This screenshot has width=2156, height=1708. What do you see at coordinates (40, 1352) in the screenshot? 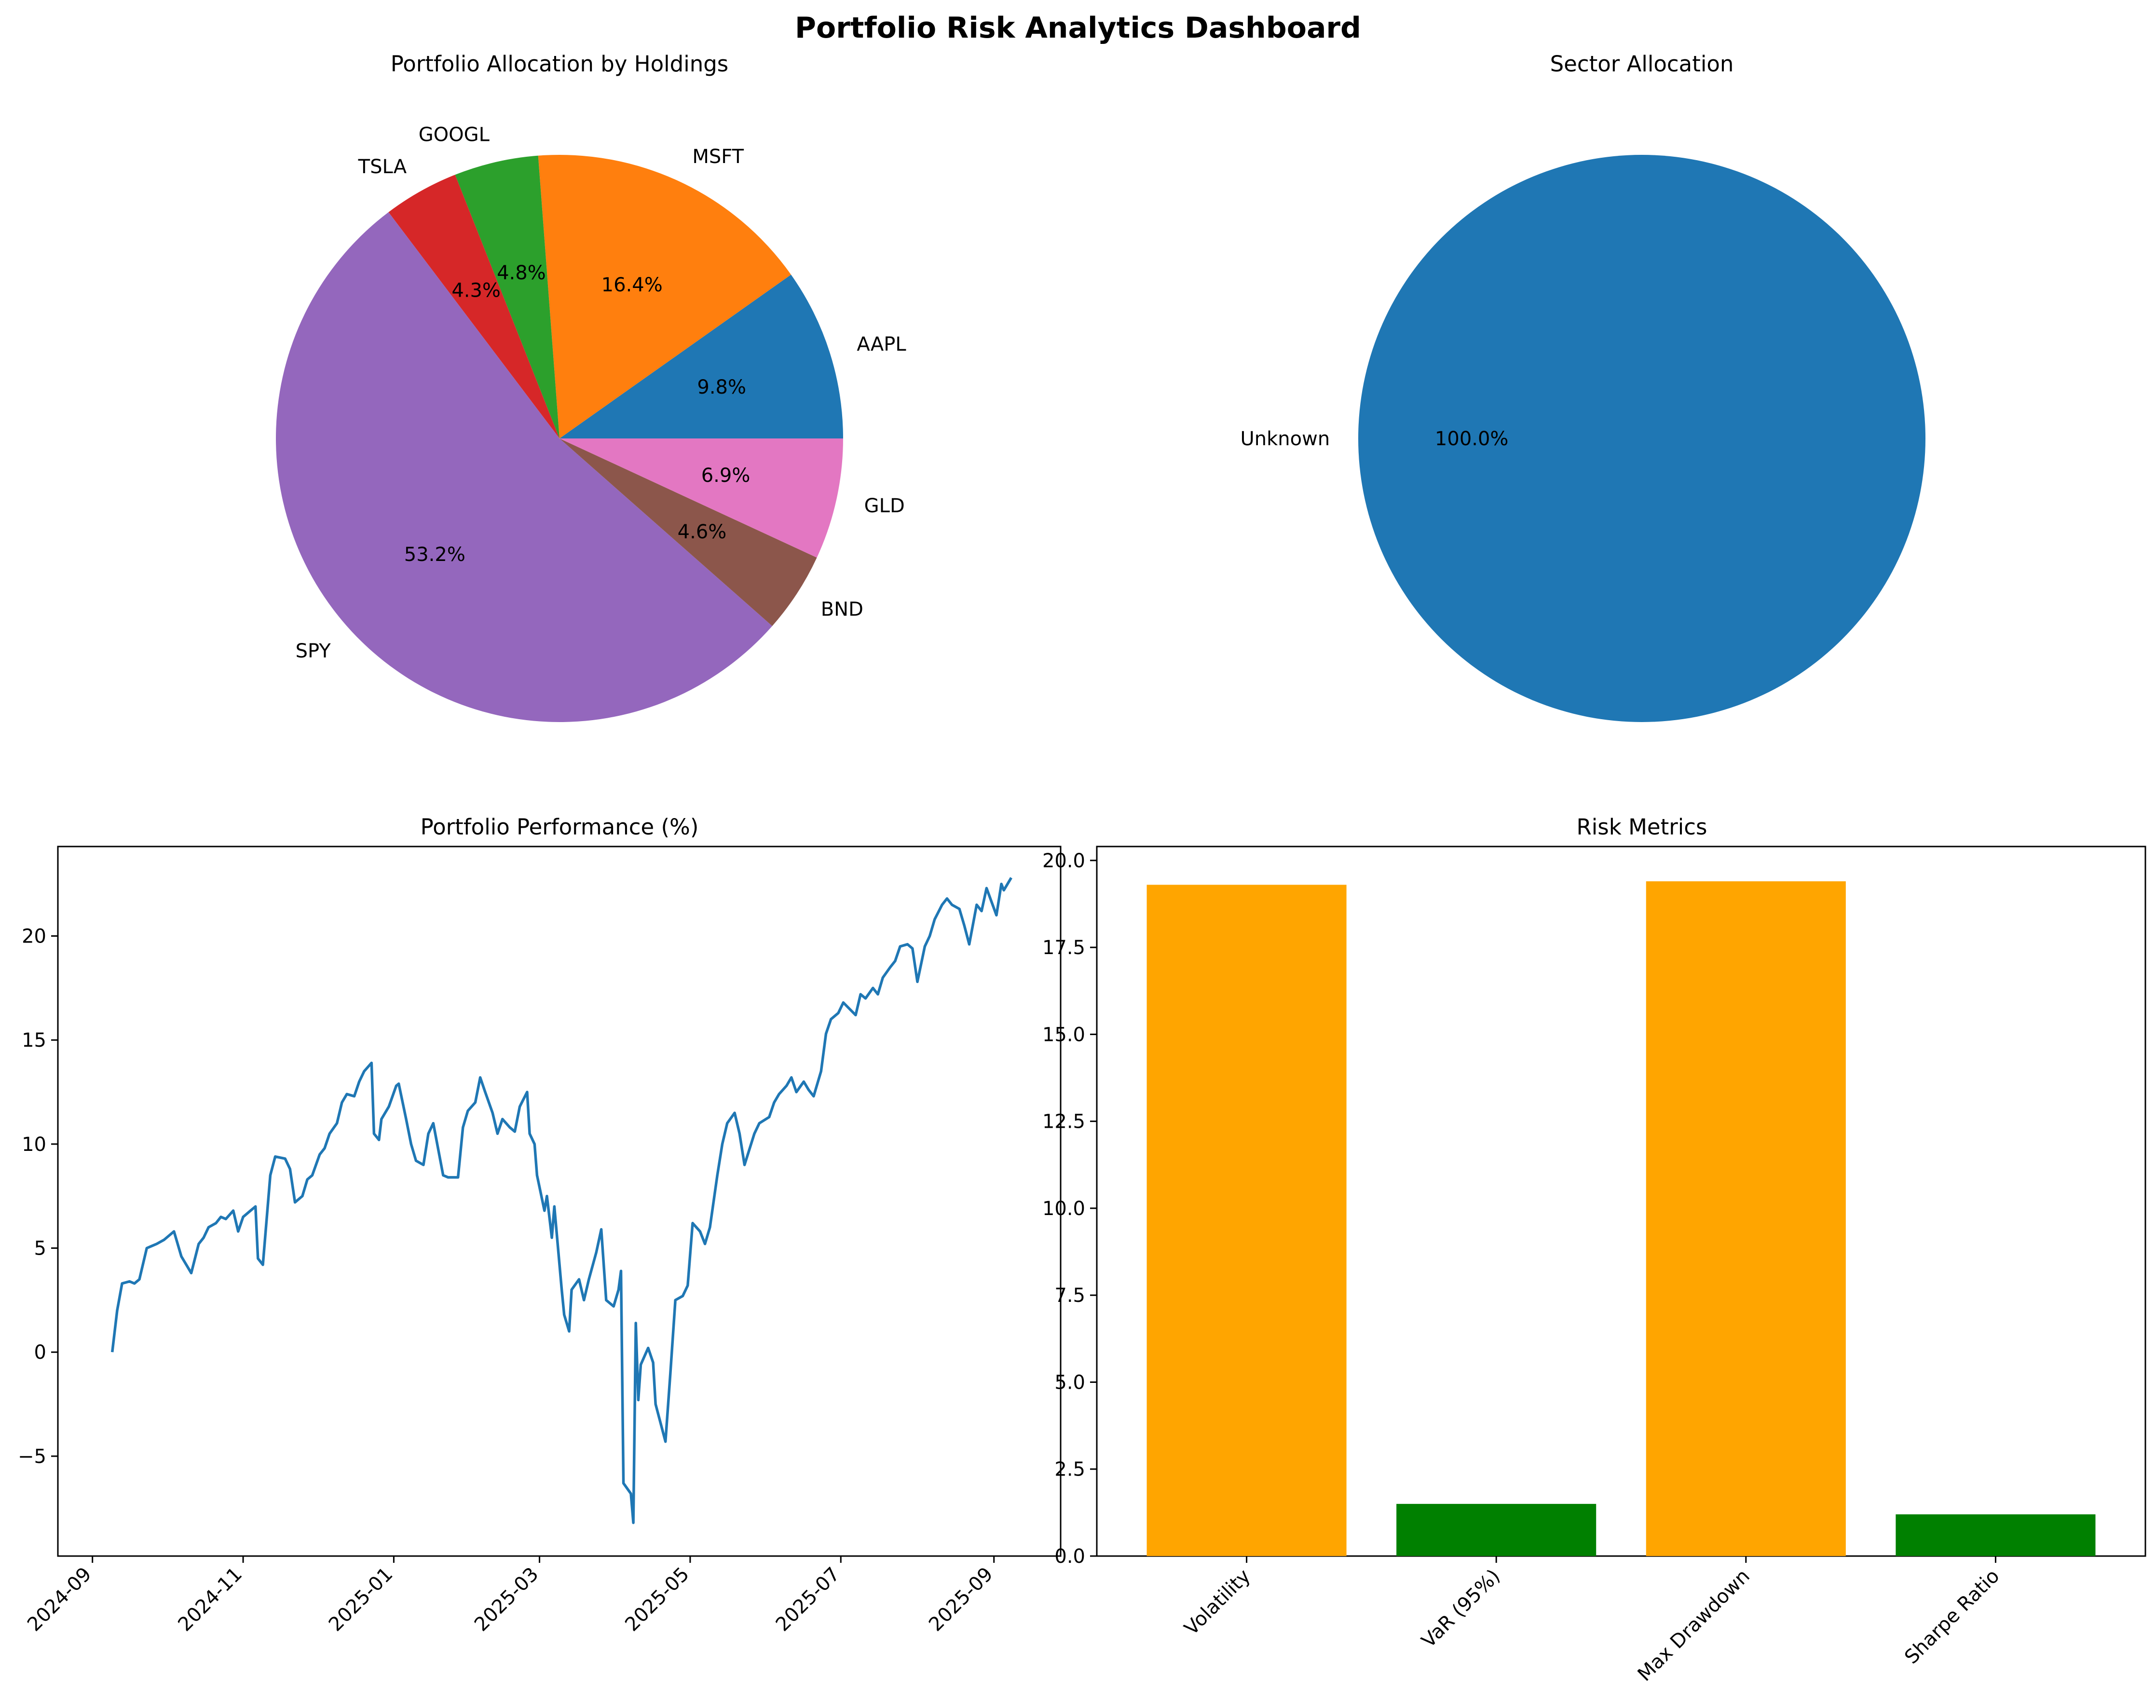
I see `performance-y-tick-label: 0` at bounding box center [40, 1352].